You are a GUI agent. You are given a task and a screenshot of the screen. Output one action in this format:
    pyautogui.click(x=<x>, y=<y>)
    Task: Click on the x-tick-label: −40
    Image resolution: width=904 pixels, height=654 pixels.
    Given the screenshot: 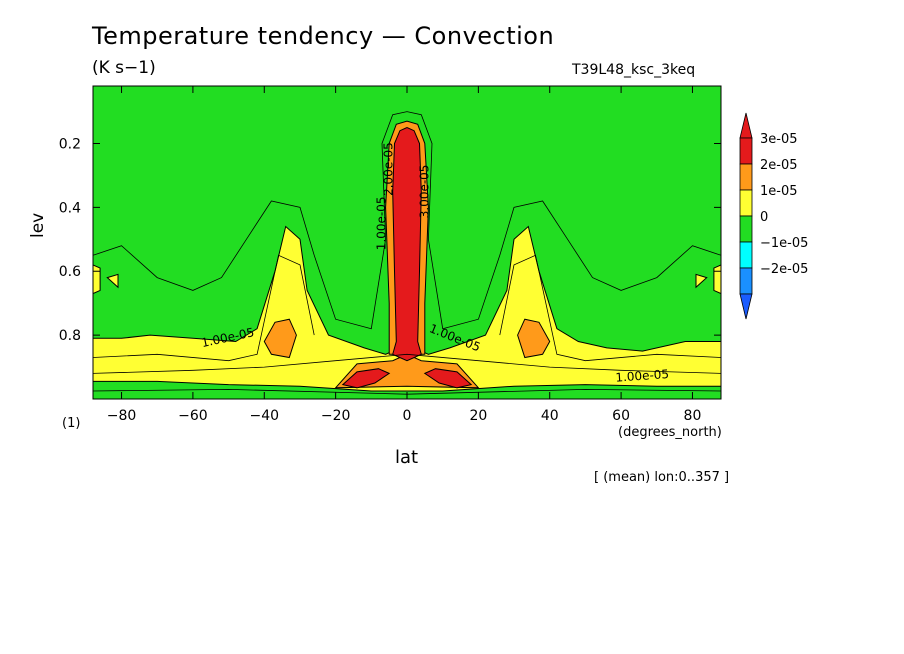 What is the action you would take?
    pyautogui.click(x=264, y=416)
    